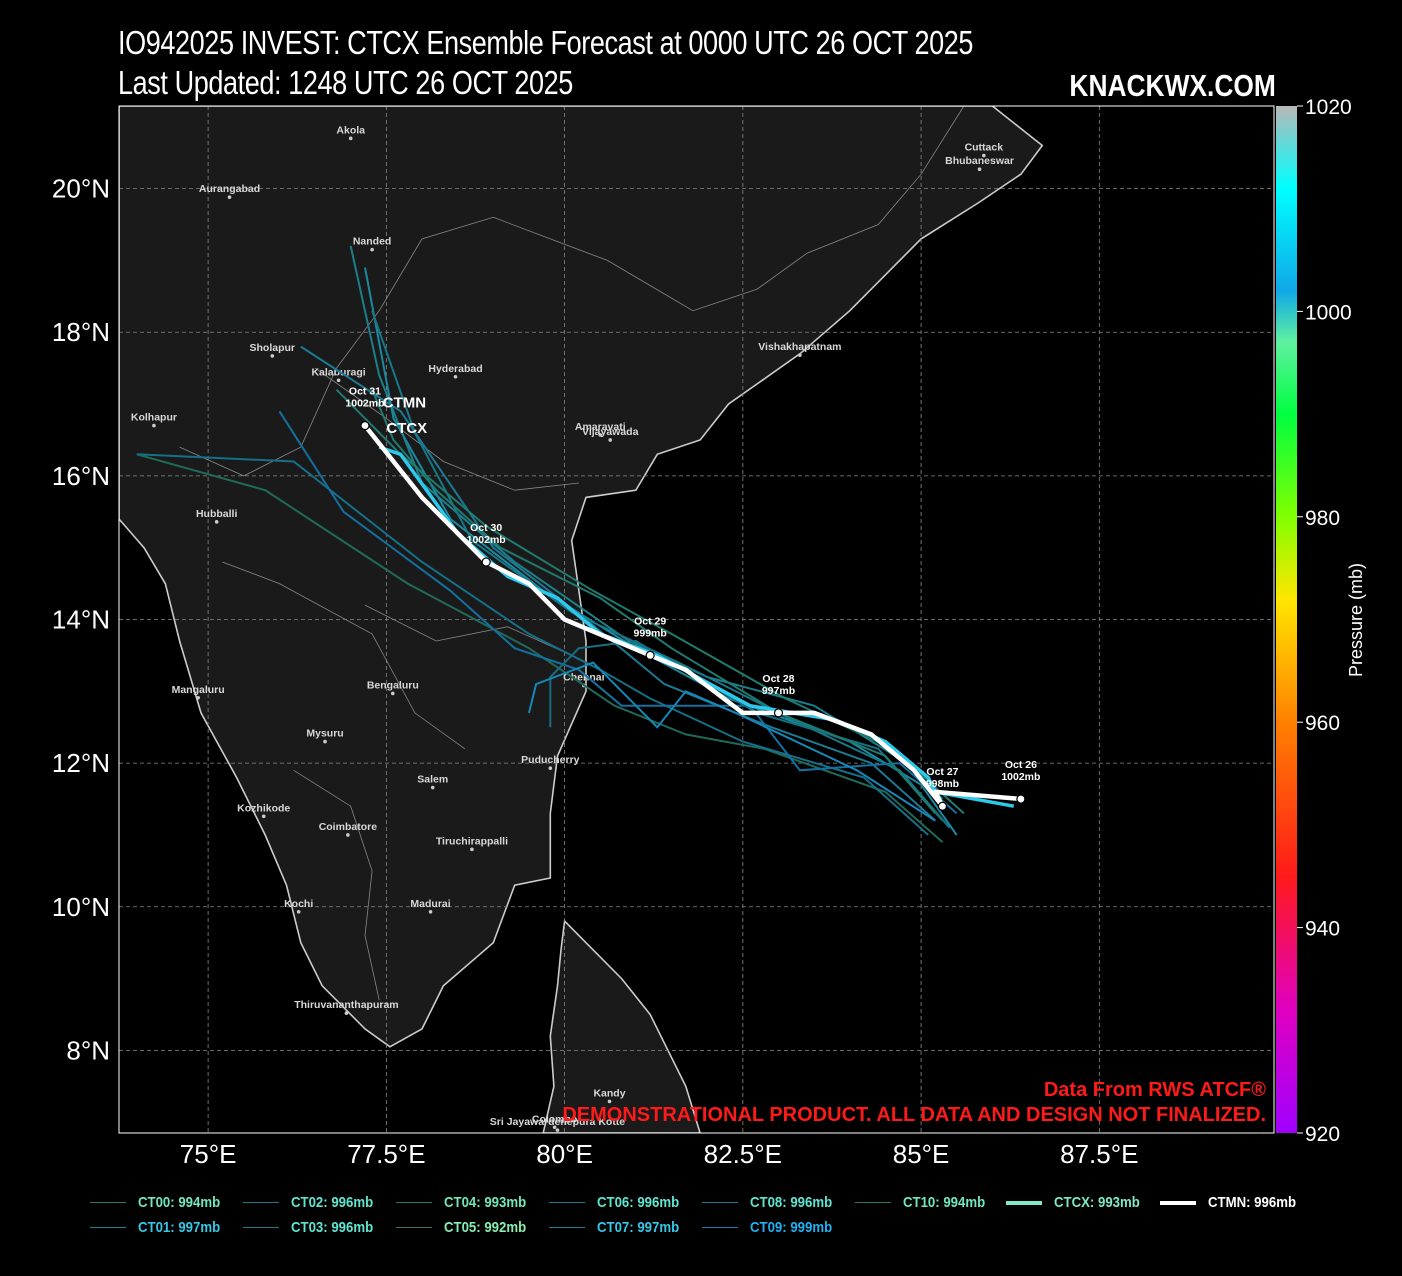 The height and width of the screenshot is (1276, 1402). What do you see at coordinates (404, 403) in the screenshot?
I see `track-name-label: CTMN` at bounding box center [404, 403].